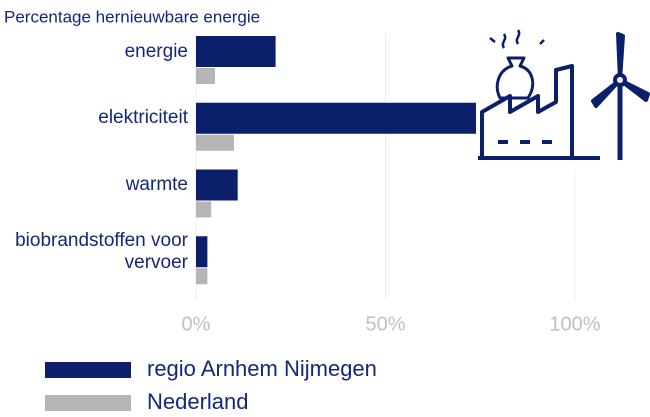 This screenshot has height=417, width=650. What do you see at coordinates (563, 99) in the screenshot?
I see `energy-icon` at bounding box center [563, 99].